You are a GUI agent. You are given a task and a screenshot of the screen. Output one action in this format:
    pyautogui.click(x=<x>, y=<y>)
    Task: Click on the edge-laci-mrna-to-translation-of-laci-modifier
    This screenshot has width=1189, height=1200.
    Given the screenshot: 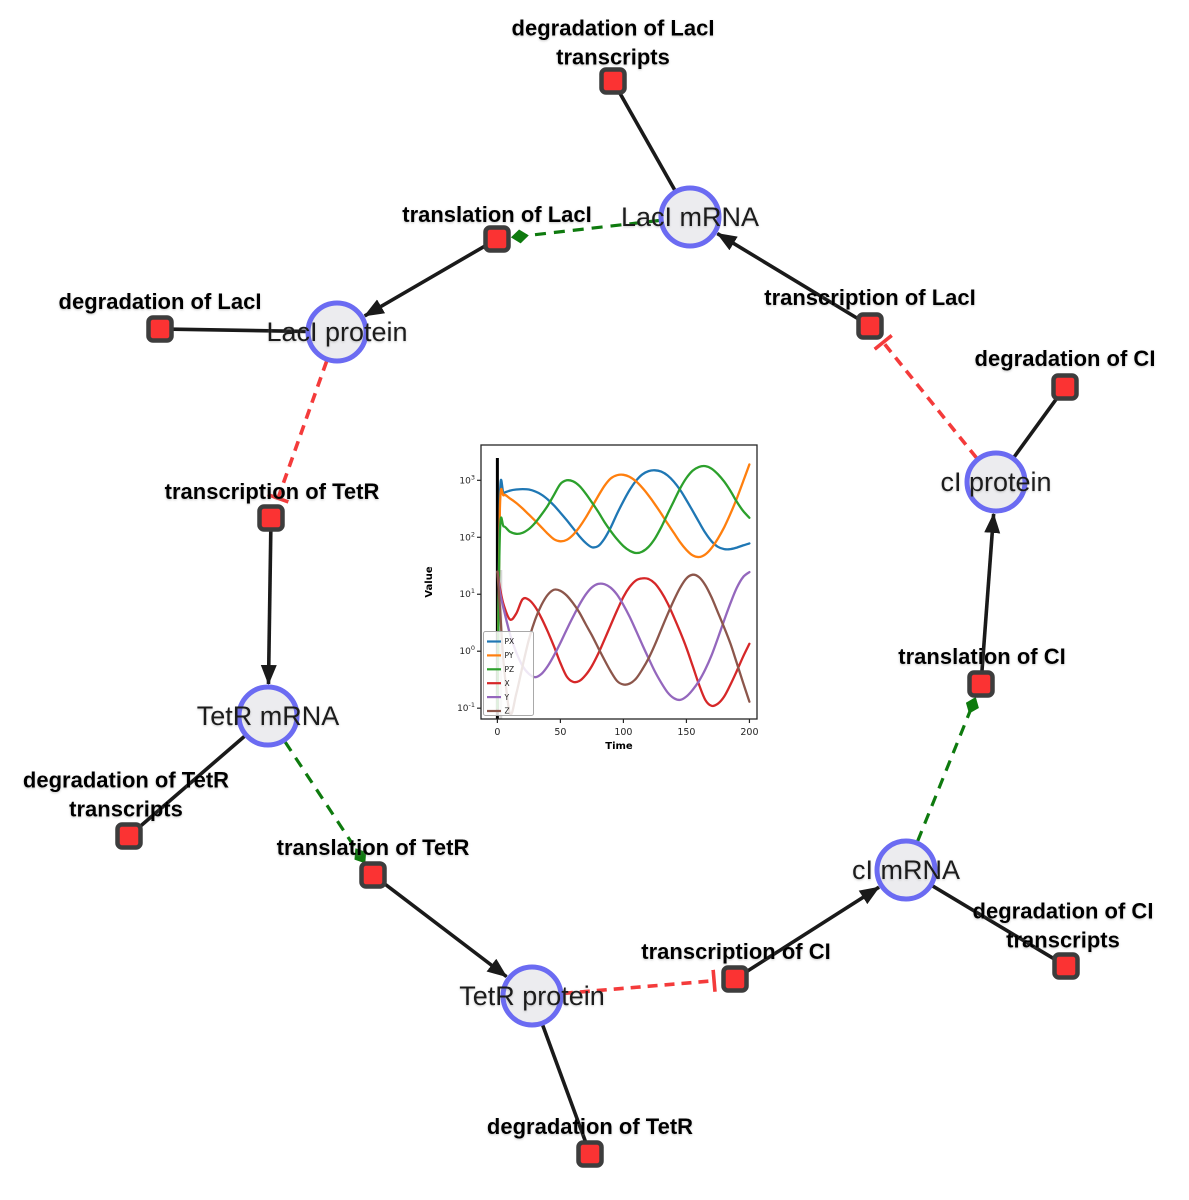 What is the action you would take?
    pyautogui.click(x=585, y=231)
    